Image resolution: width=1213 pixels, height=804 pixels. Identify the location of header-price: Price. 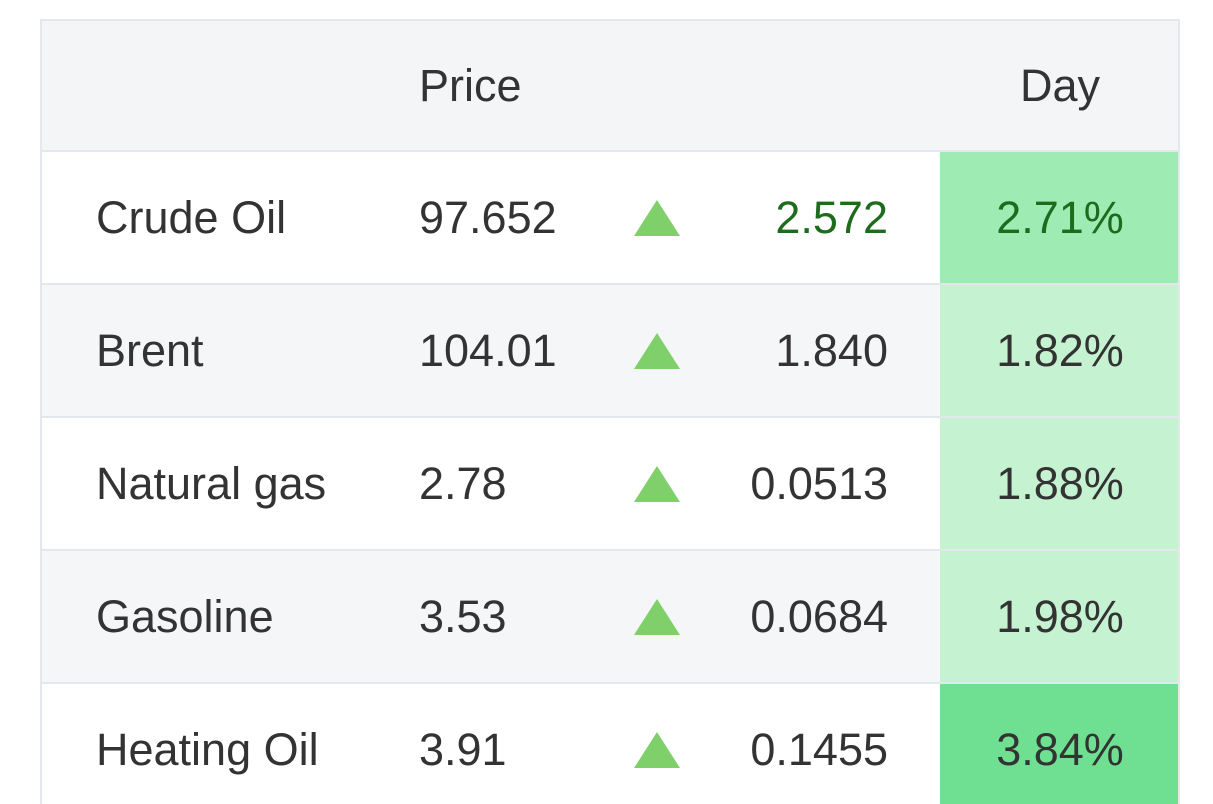
(470, 85).